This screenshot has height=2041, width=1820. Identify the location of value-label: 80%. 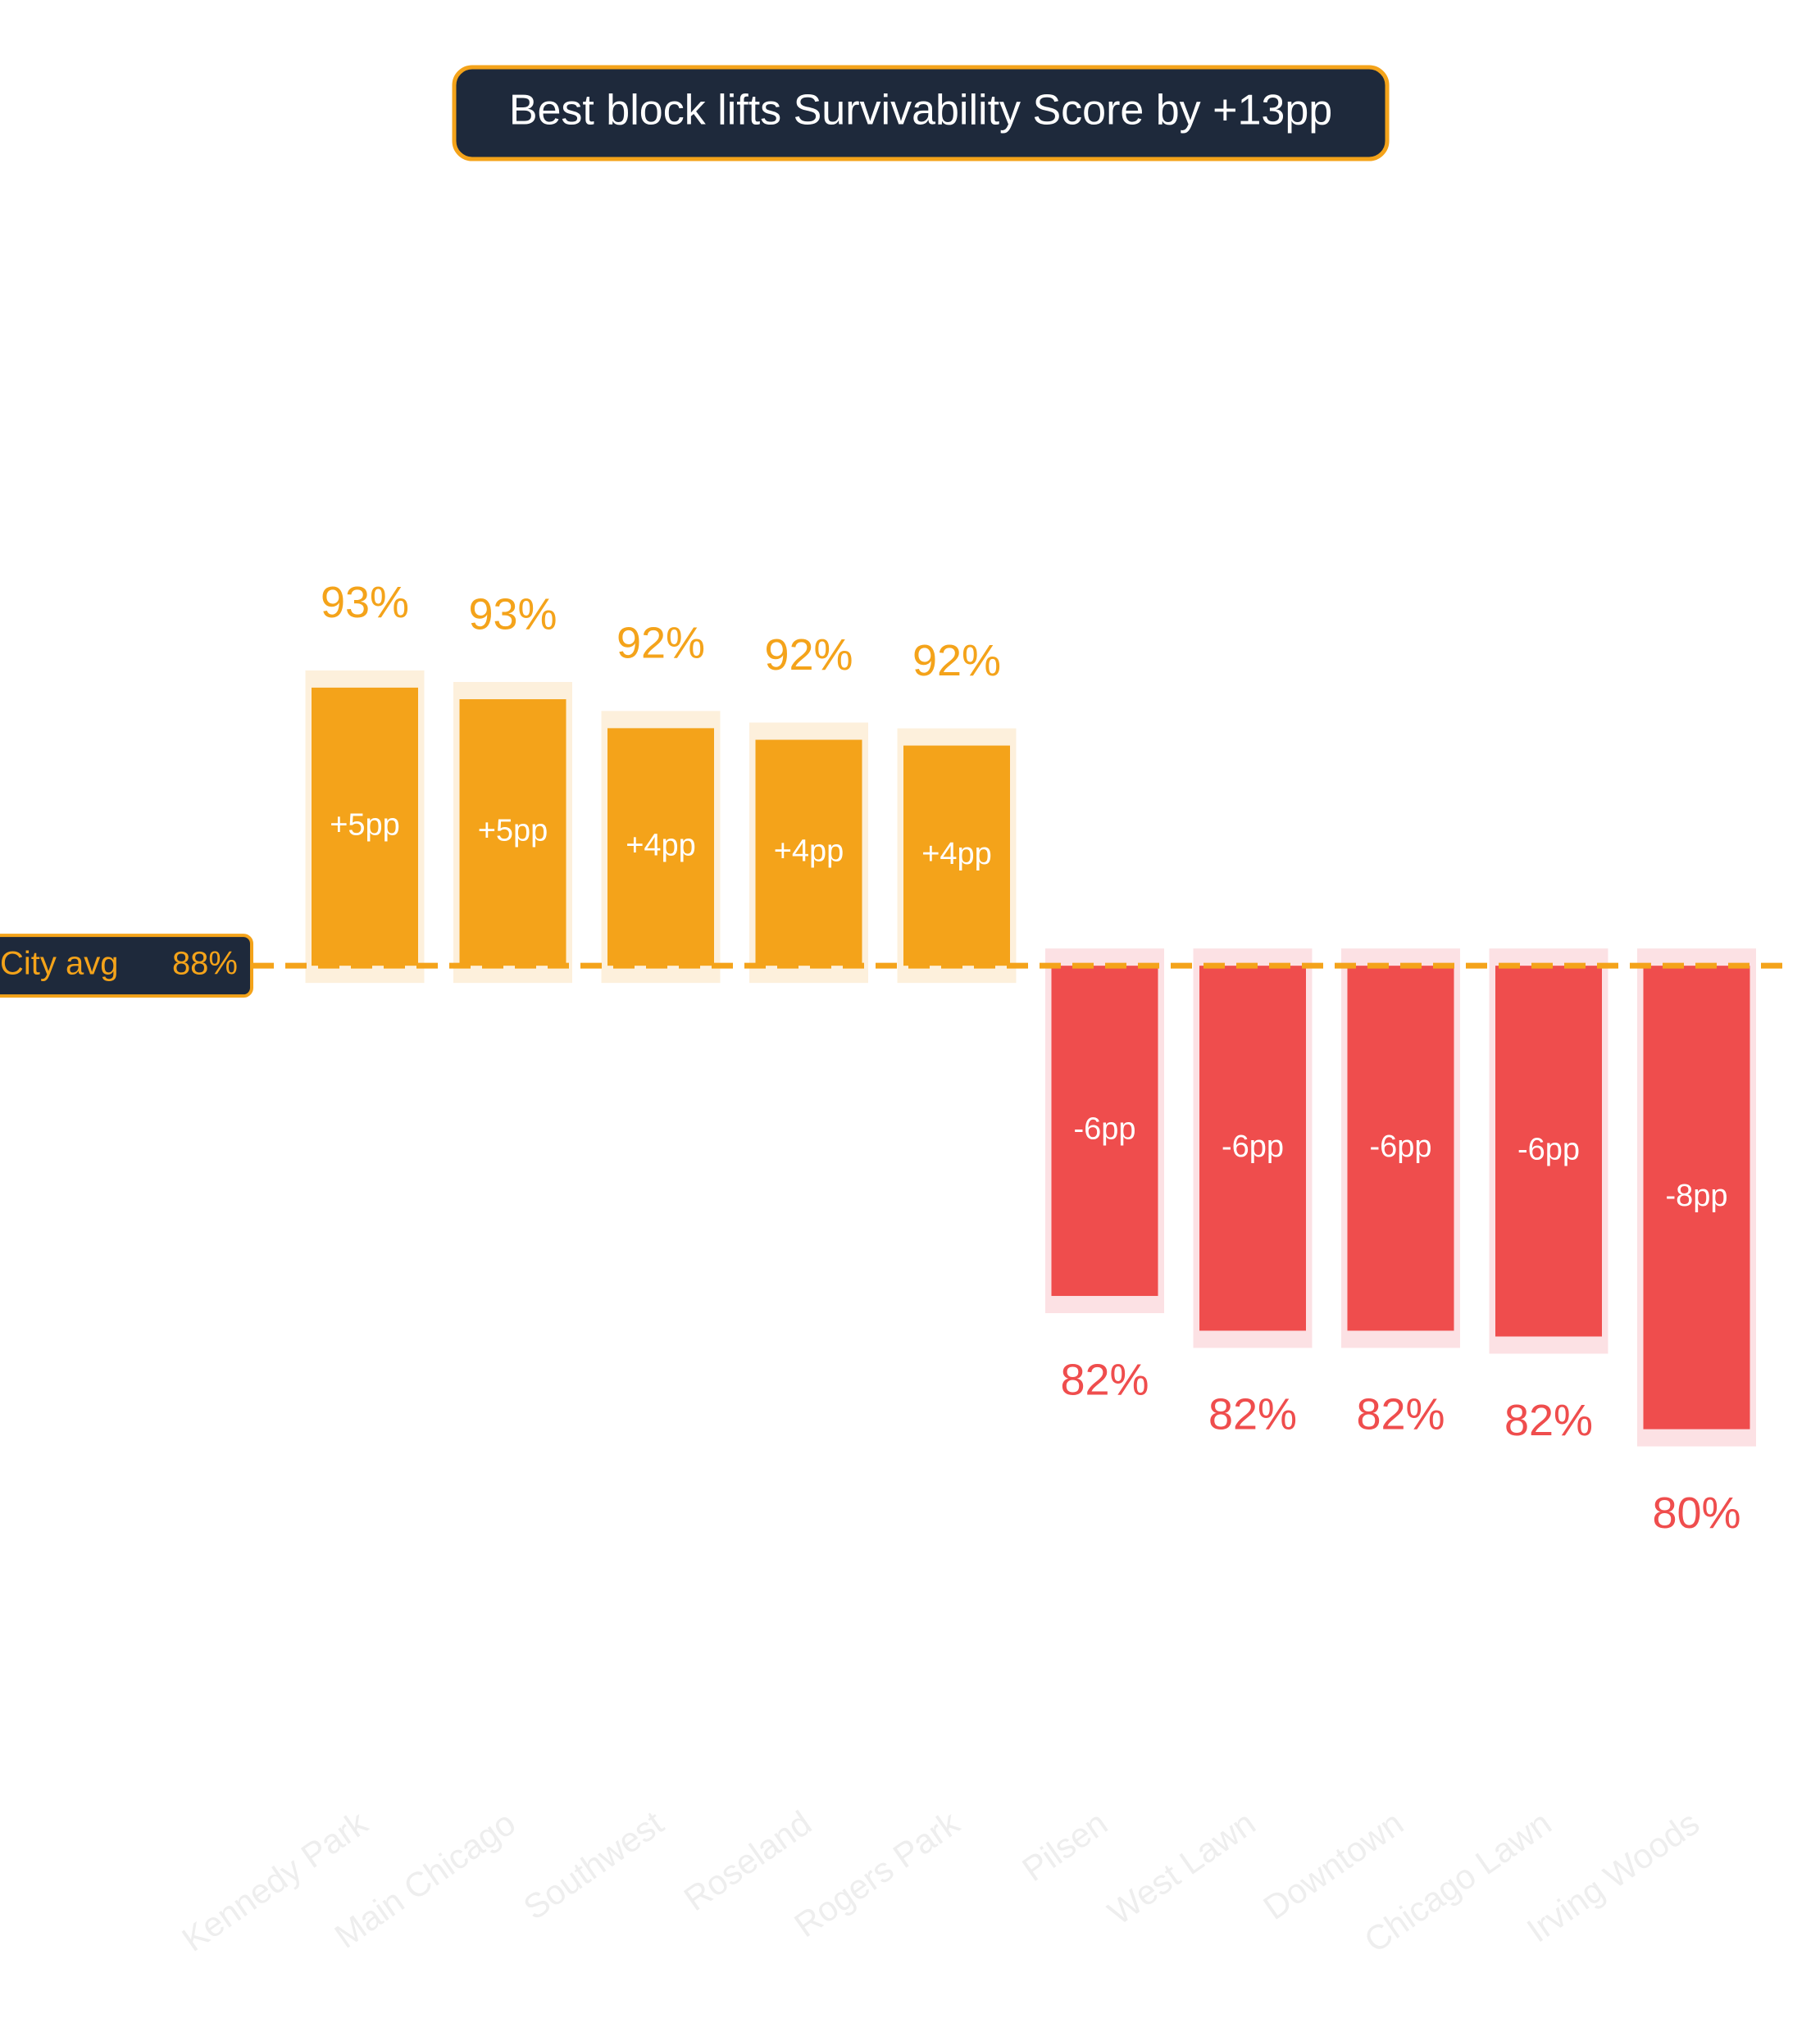
(1696, 1513).